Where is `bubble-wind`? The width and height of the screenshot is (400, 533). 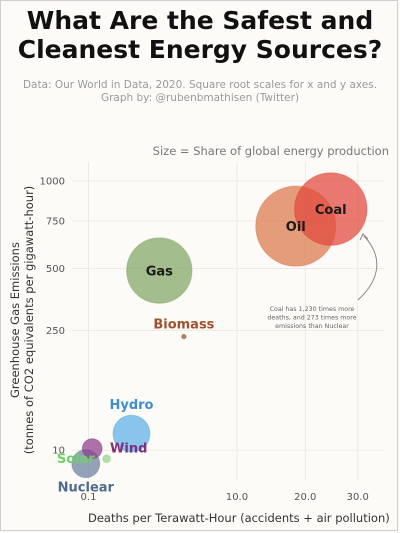
bubble-wind is located at coordinates (92, 448).